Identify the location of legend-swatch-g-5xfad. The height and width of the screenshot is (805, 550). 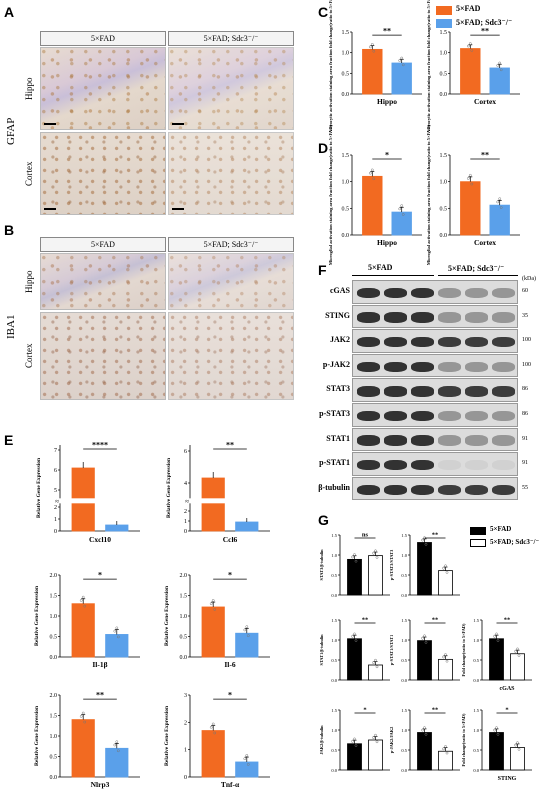
(478, 531).